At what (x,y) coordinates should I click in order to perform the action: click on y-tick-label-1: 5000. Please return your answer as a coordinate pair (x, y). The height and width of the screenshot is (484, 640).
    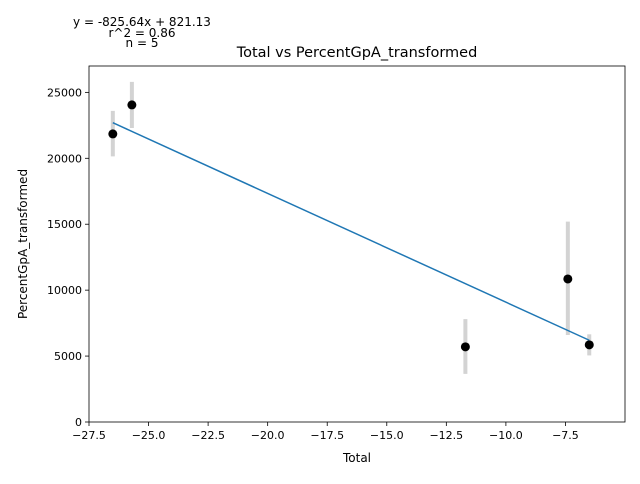
    Looking at the image, I should click on (68, 356).